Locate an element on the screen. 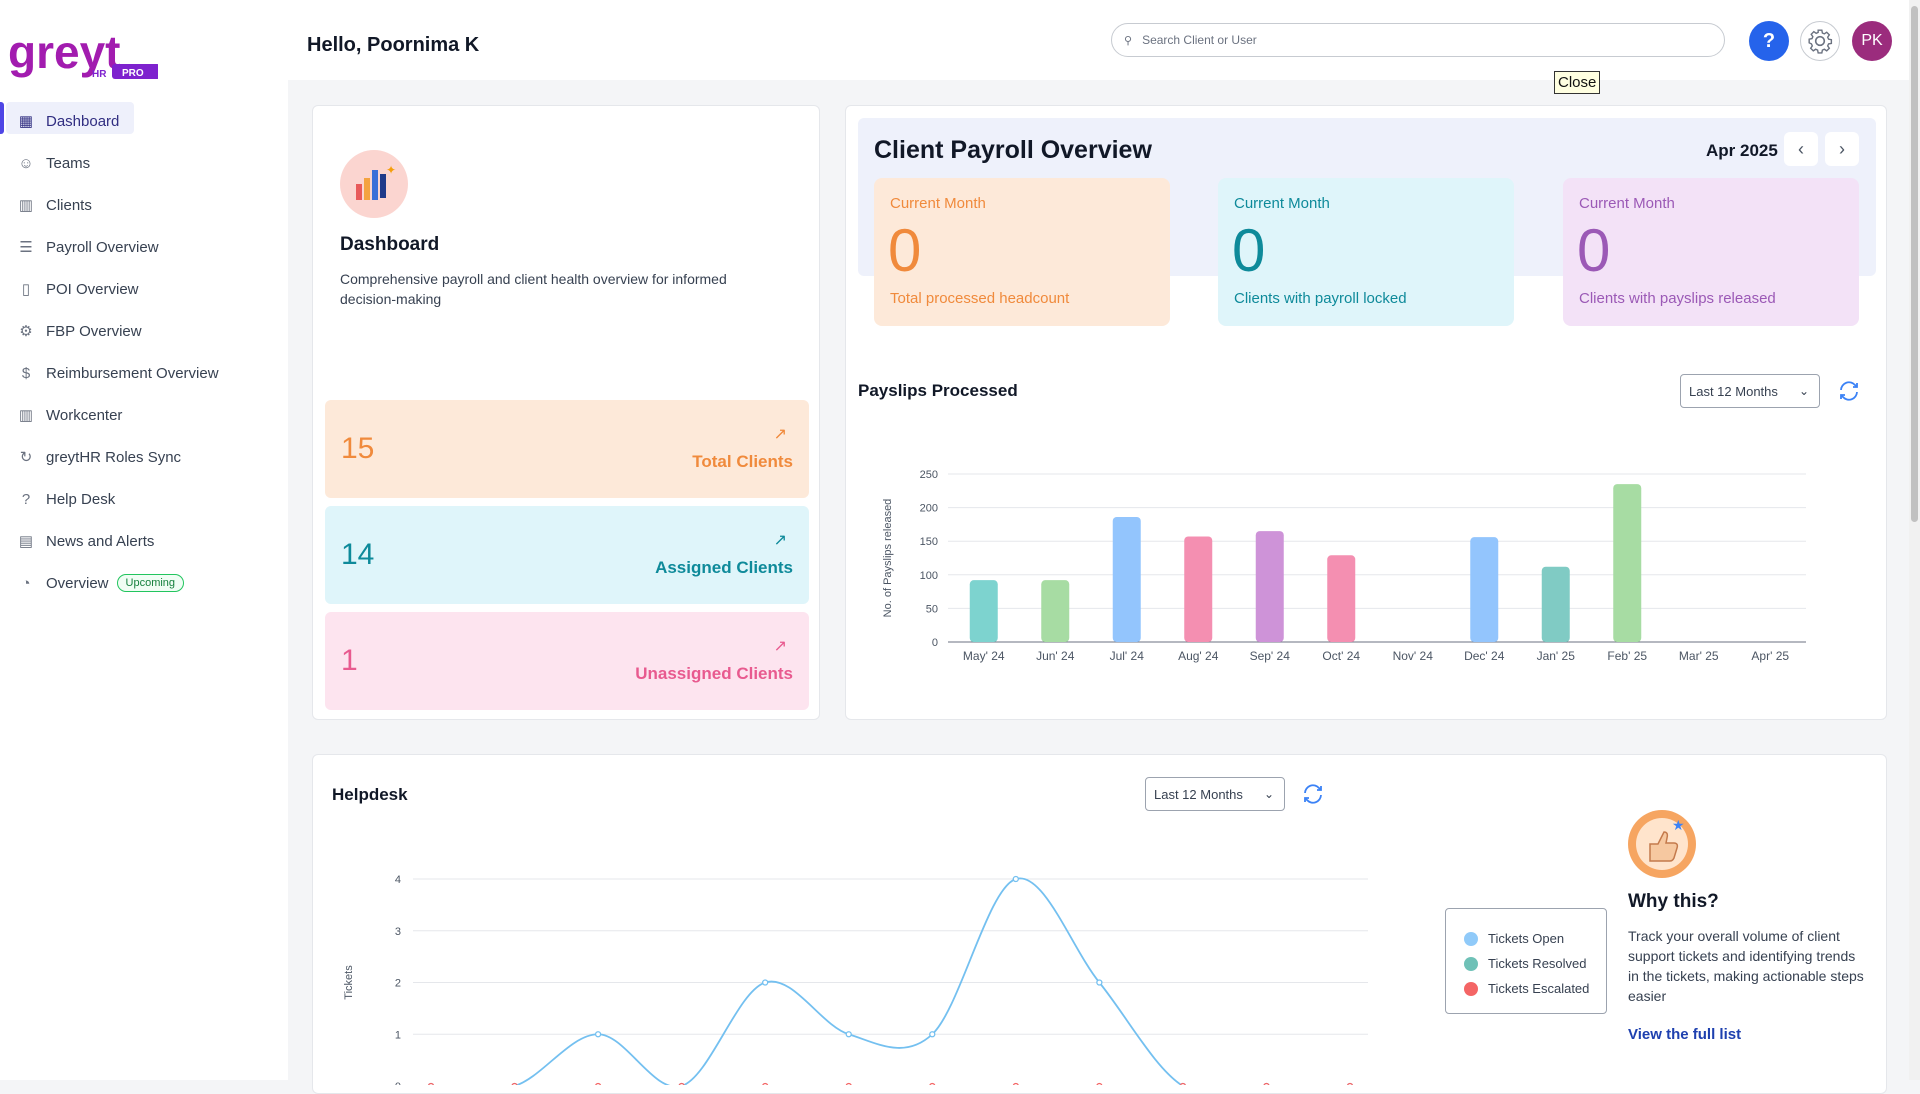  sidebar-item-fbp-overview: ⚙ FBP Overview is located at coordinates (144, 331).